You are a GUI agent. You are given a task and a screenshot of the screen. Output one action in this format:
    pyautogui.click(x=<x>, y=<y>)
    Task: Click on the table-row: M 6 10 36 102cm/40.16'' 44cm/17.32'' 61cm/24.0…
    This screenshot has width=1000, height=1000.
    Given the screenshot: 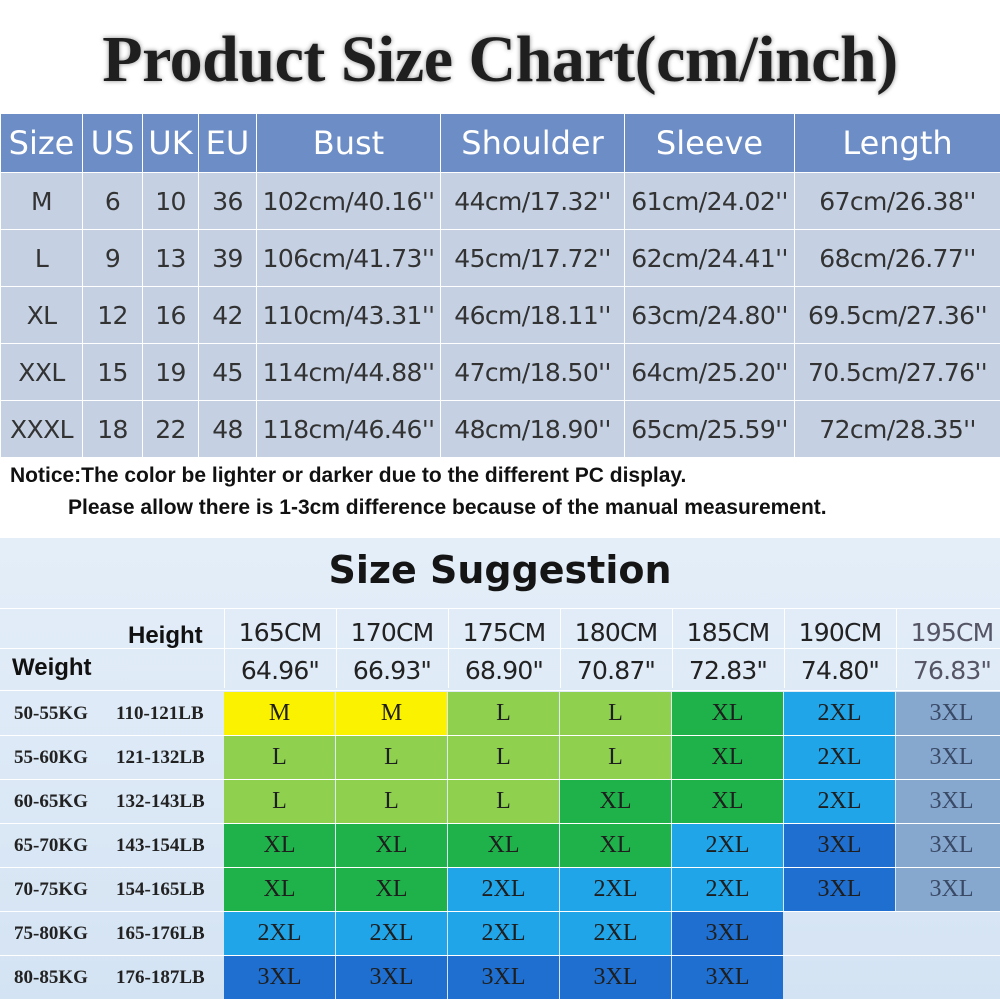 What is the action you would take?
    pyautogui.click(x=500, y=201)
    